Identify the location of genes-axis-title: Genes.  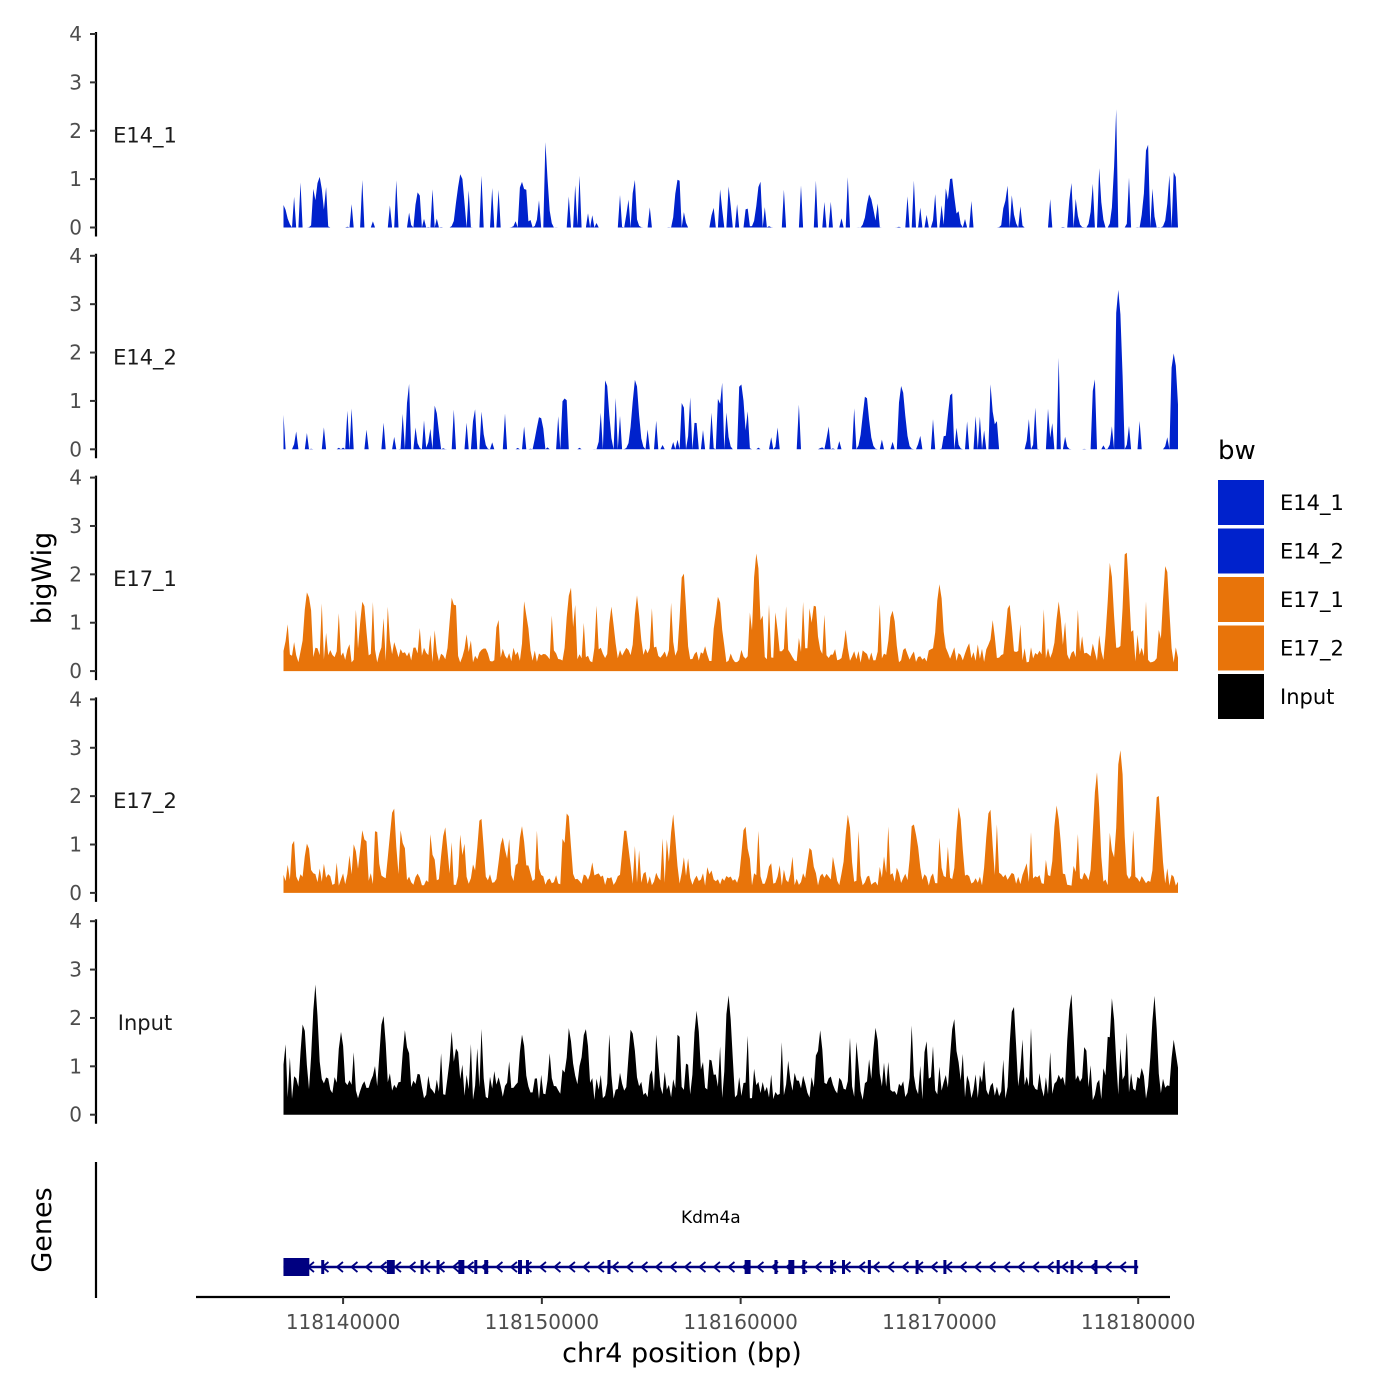
(42, 1229).